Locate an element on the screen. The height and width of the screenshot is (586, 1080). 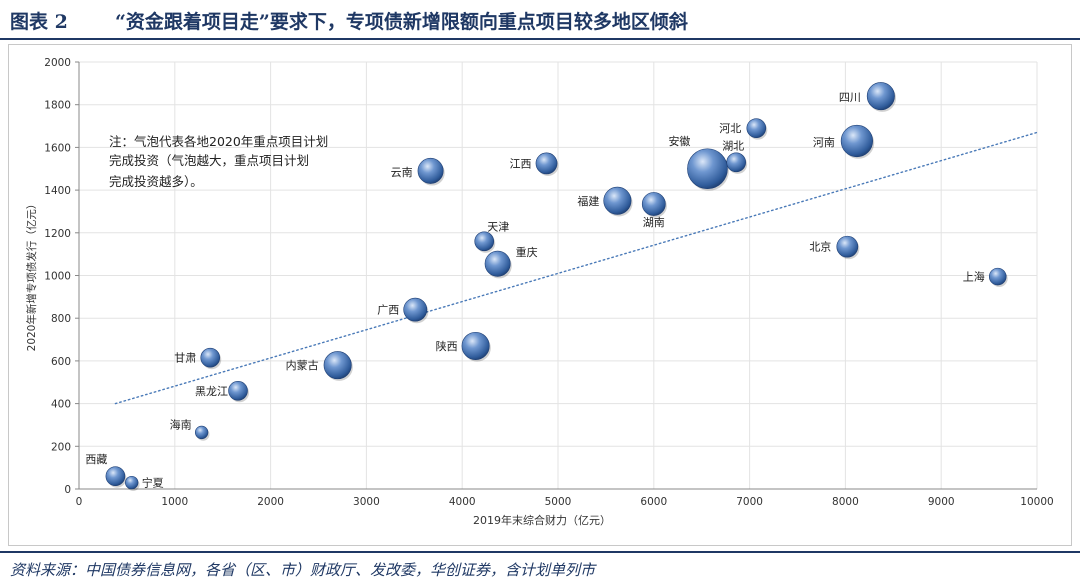
point-label: 河北 is located at coordinates (730, 128).